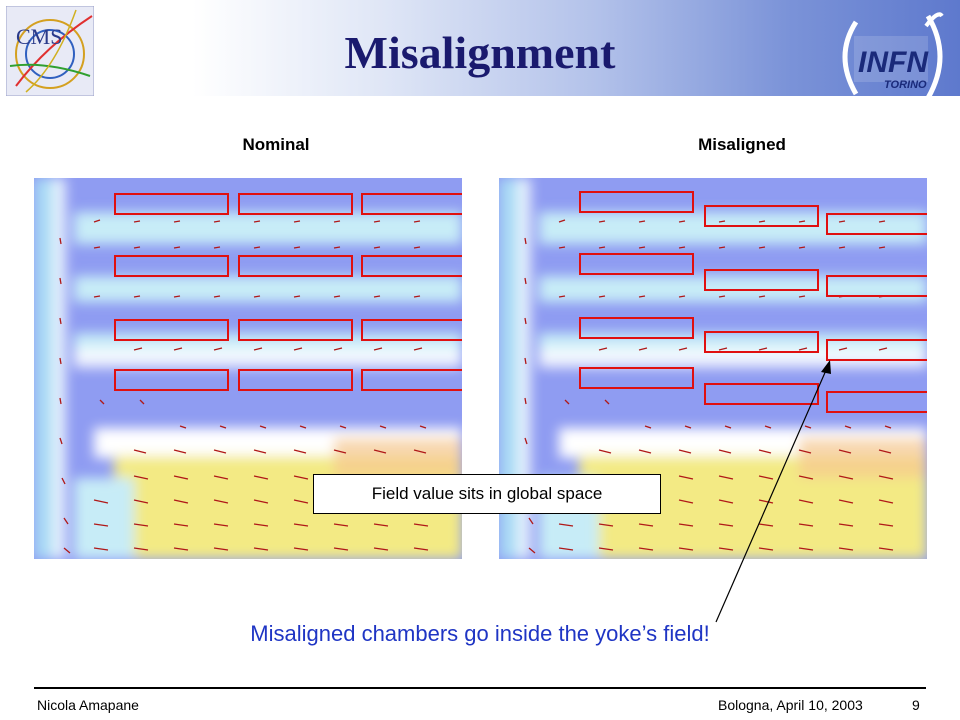 The height and width of the screenshot is (720, 960). Describe the element at coordinates (753, 302) in the screenshot. I see `misaligned-chambers` at that location.